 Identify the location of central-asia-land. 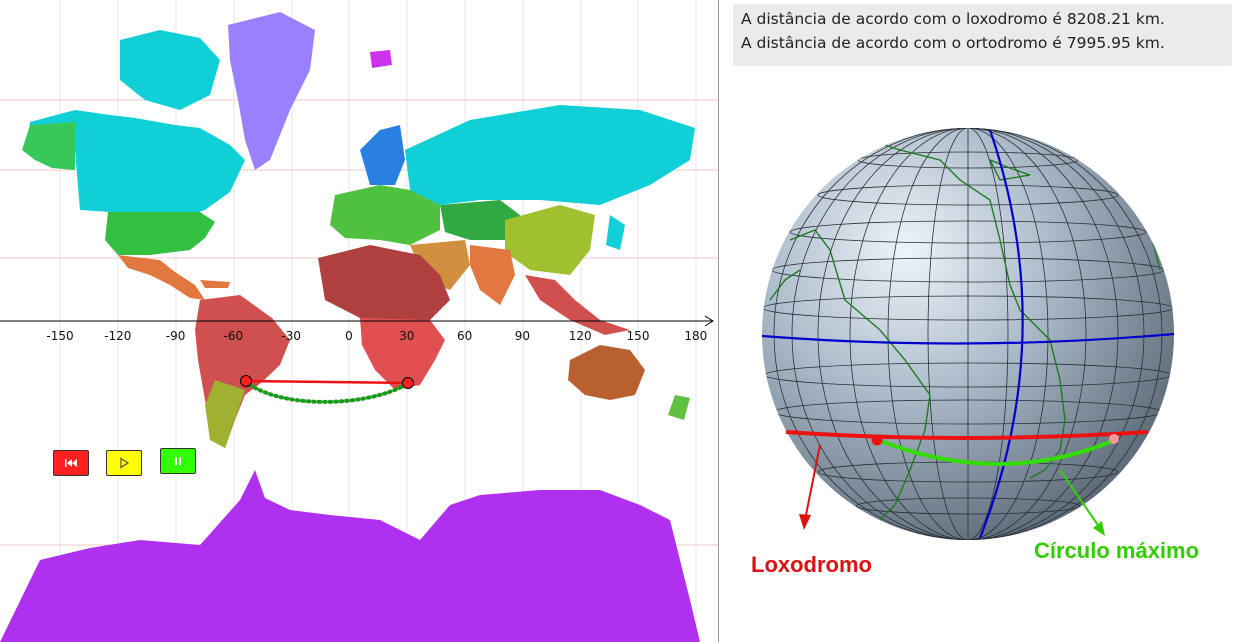
(480, 220).